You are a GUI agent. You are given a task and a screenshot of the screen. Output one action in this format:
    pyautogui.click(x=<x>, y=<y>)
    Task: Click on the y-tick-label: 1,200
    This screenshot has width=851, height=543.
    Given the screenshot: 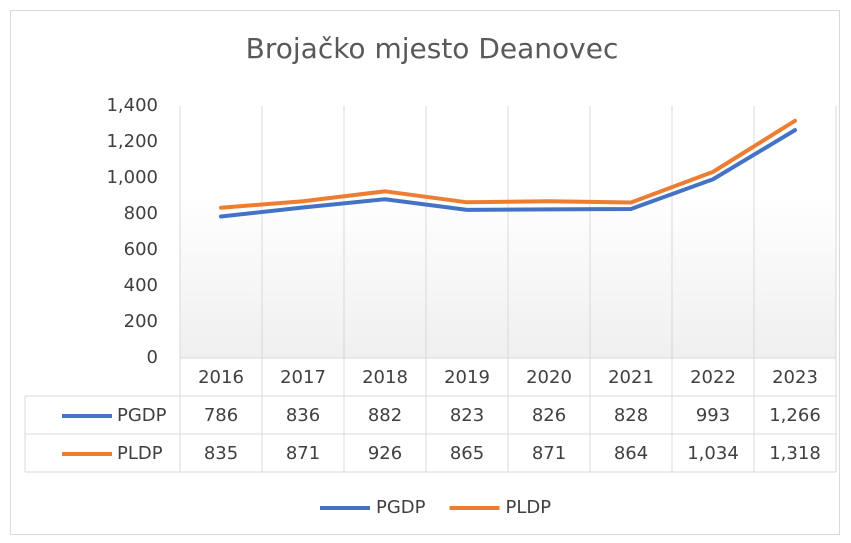 What is the action you would take?
    pyautogui.click(x=132, y=141)
    